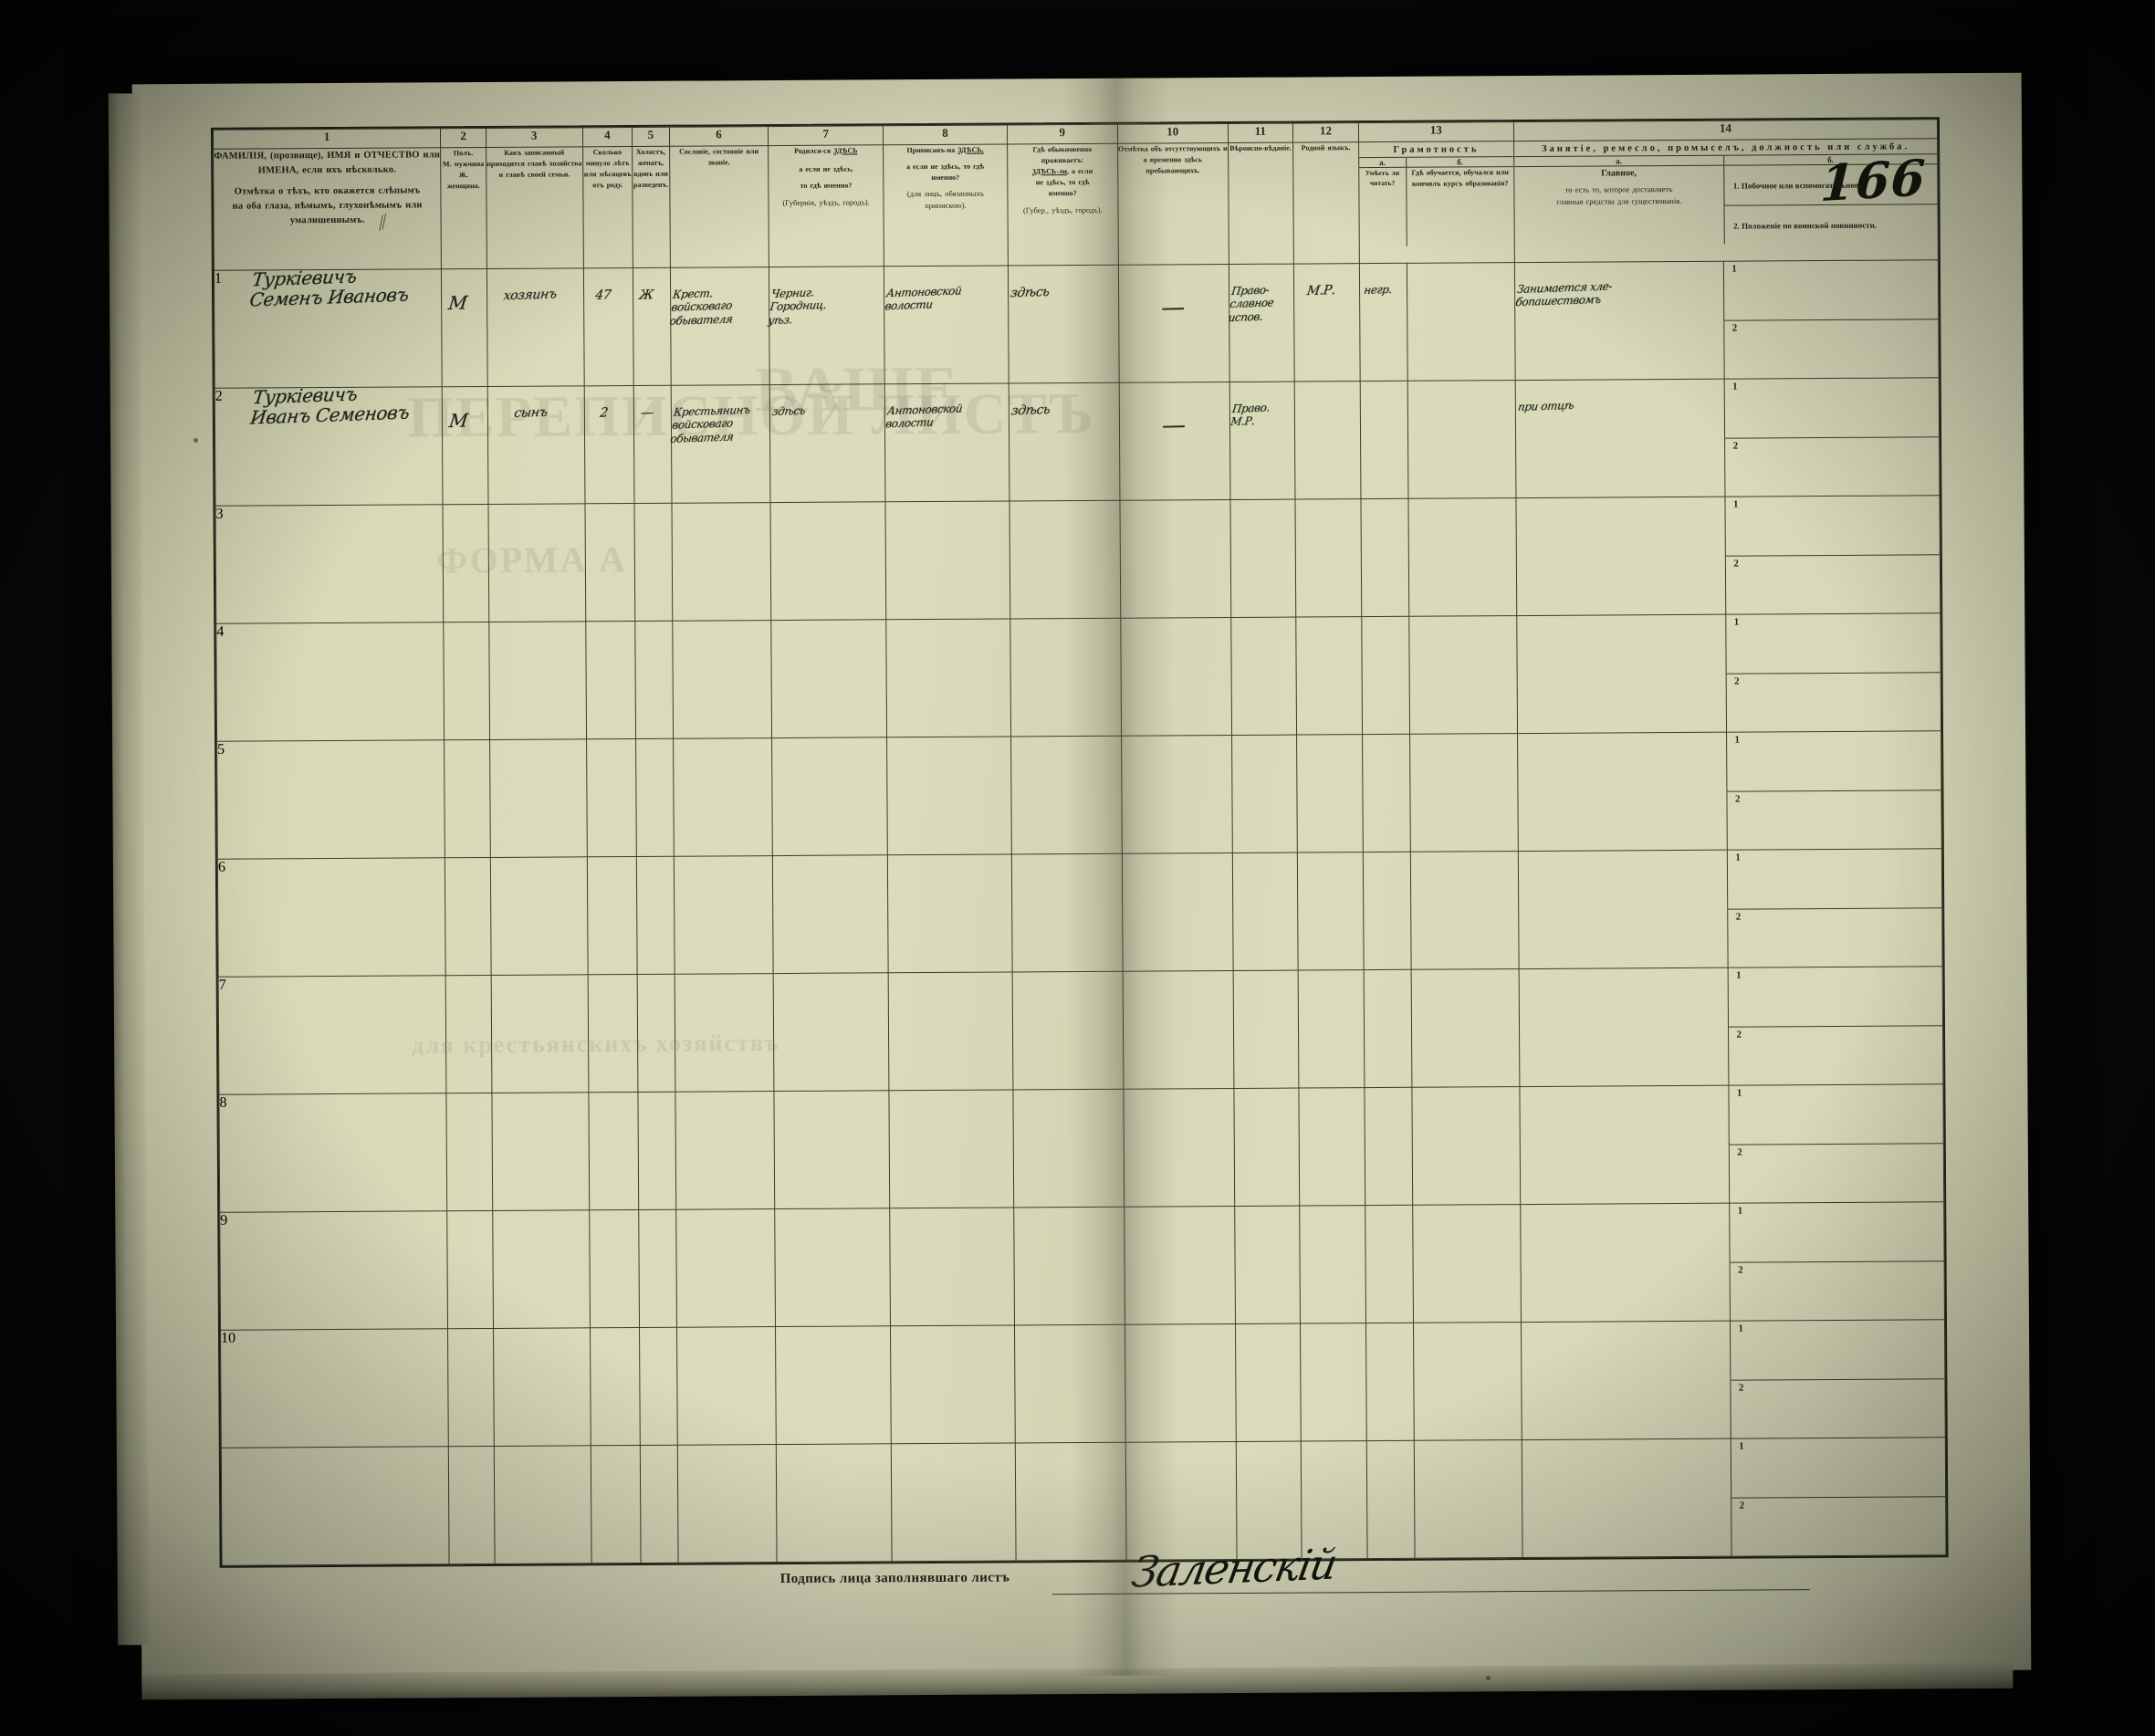  I want to click on cell-name: 2 Туркiевичъ Иванъ Семеновъ, so click(329, 444).